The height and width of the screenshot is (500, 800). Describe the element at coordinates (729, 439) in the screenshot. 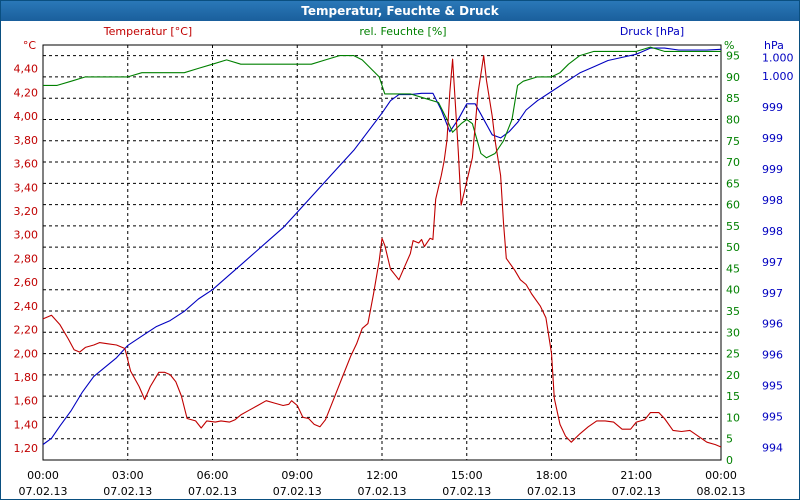

I see `humidity-tick-label: 5` at that location.